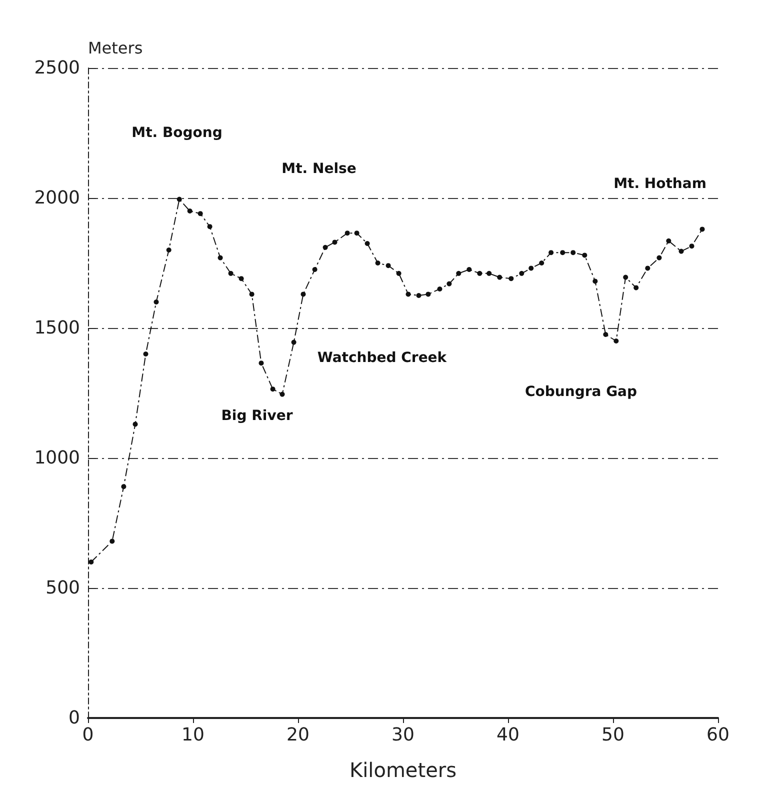 The height and width of the screenshot is (809, 764). What do you see at coordinates (193, 735) in the screenshot?
I see `x-tick-label: 10` at bounding box center [193, 735].